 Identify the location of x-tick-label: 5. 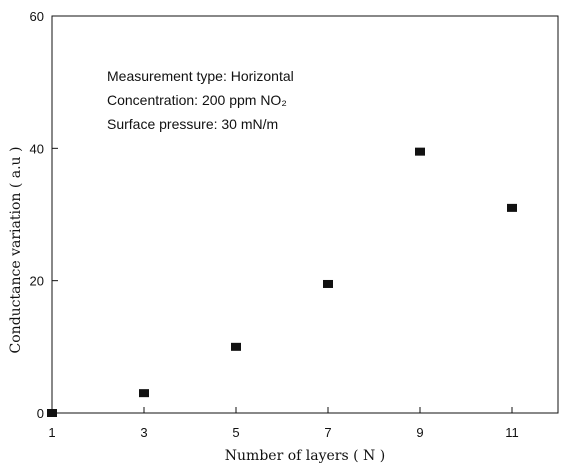
(235, 432).